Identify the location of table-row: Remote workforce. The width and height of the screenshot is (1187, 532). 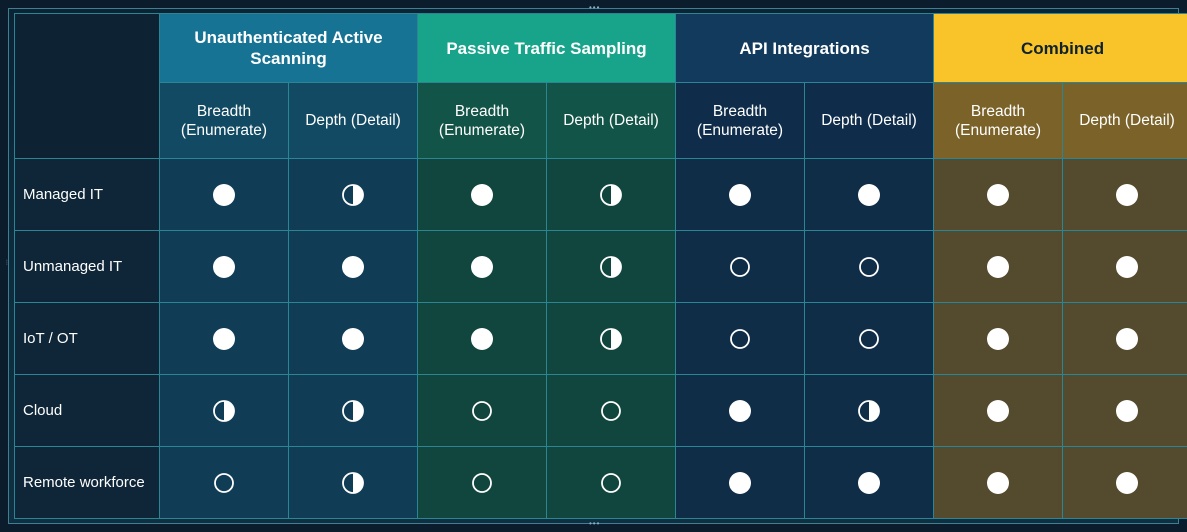
(600, 482).